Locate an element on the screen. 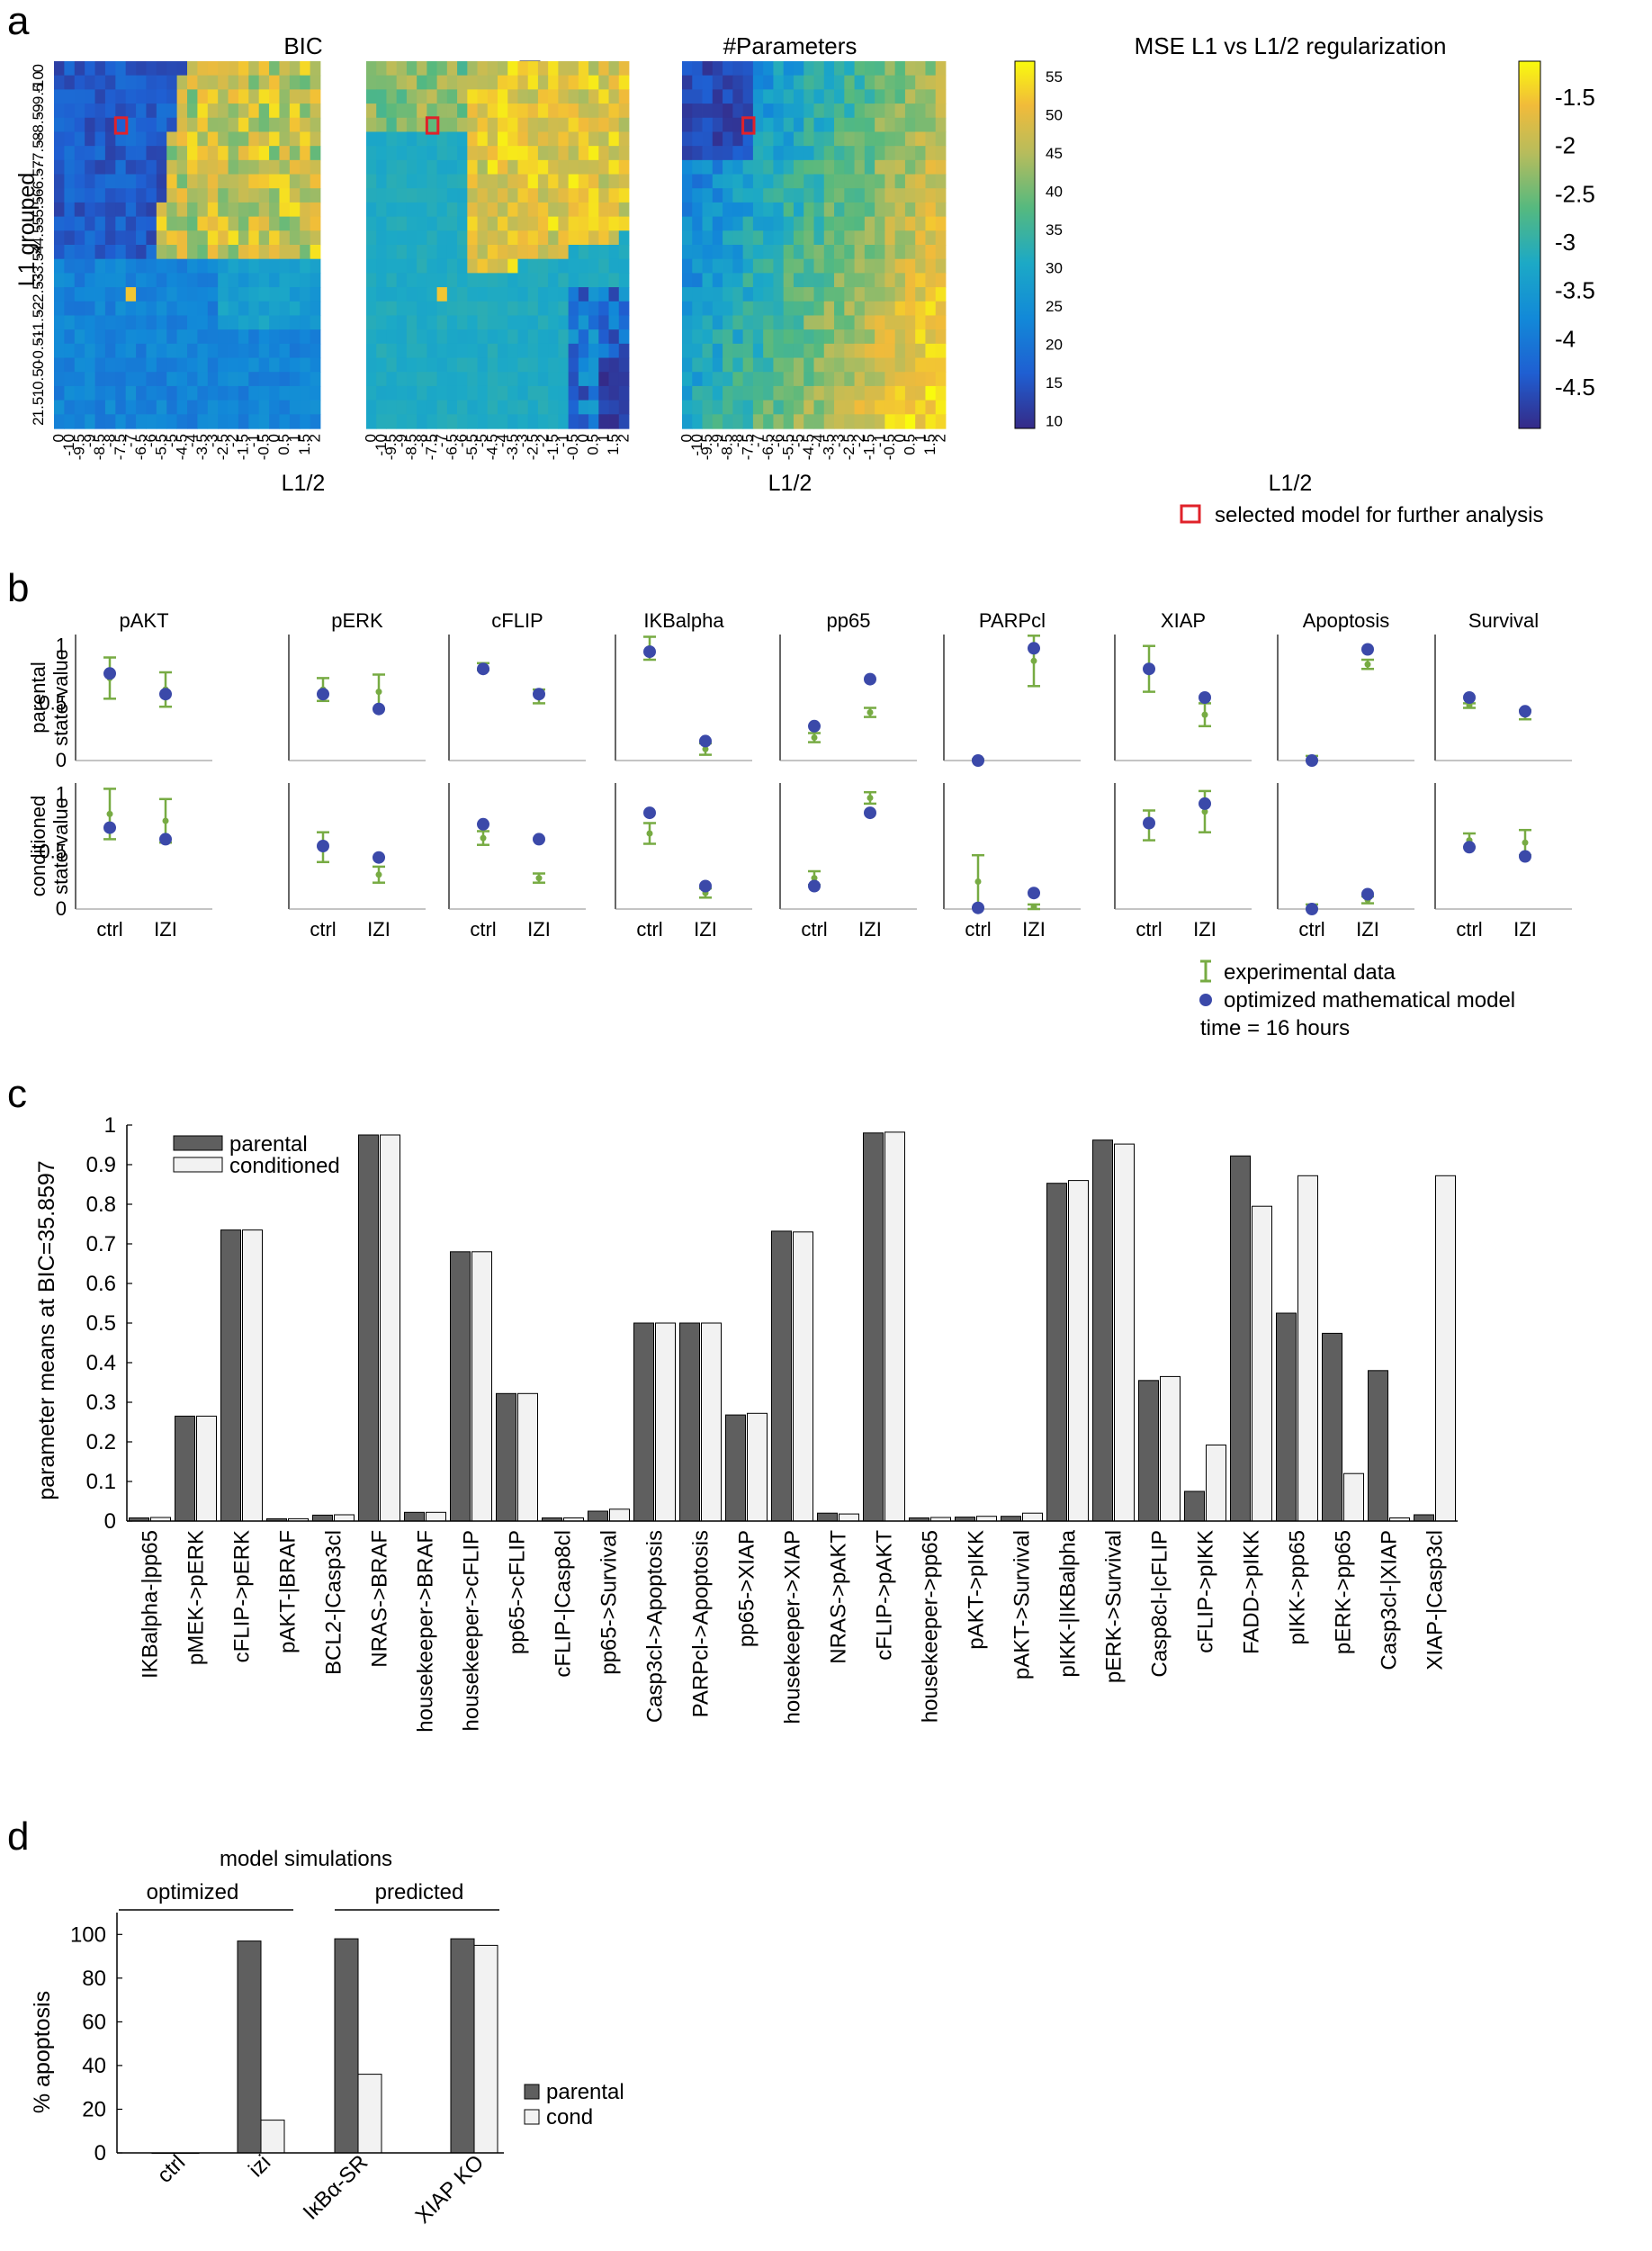 The height and width of the screenshot is (2251, 1652). model-point is located at coordinates (539, 839).